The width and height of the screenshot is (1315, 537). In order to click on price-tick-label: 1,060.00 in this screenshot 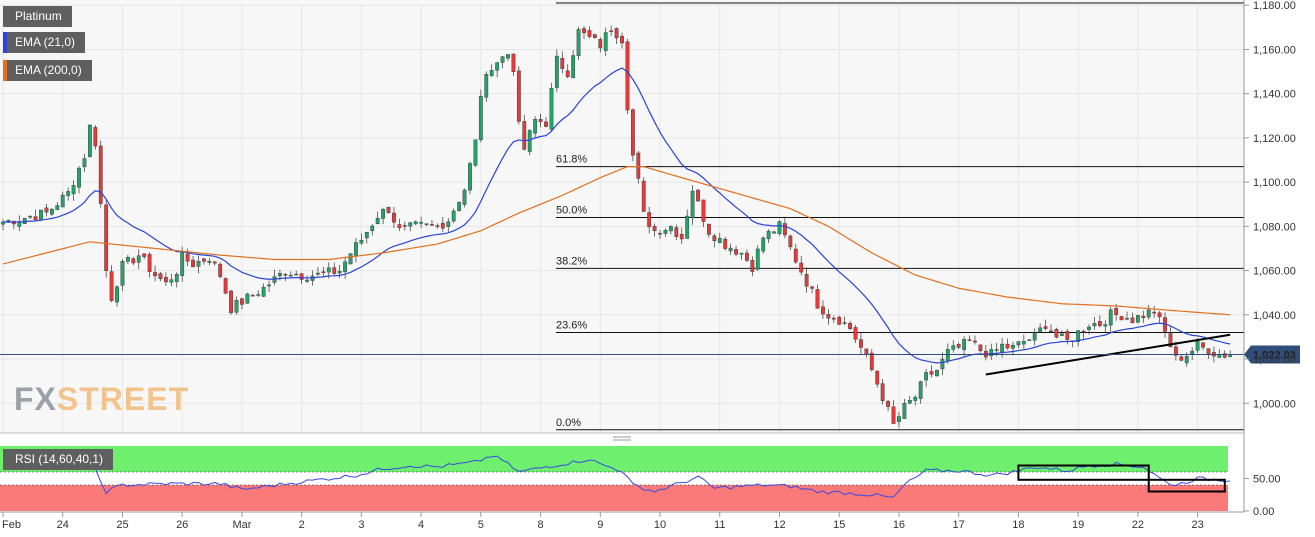, I will do `click(1274, 272)`.